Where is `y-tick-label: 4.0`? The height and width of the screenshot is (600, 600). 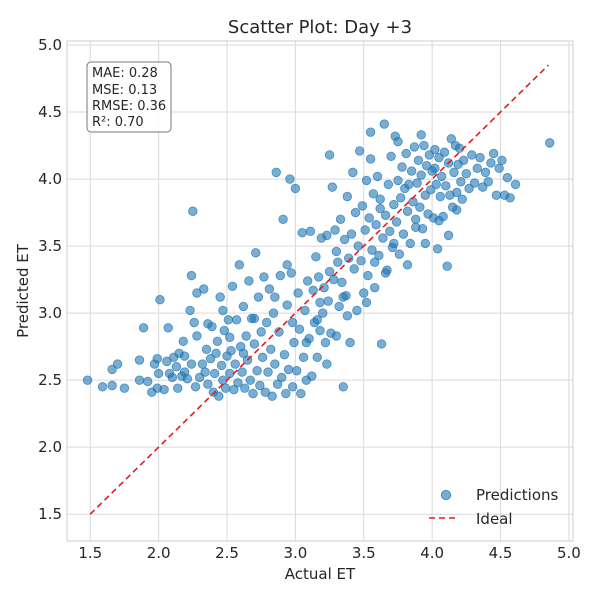 y-tick-label: 4.0 is located at coordinates (50, 179).